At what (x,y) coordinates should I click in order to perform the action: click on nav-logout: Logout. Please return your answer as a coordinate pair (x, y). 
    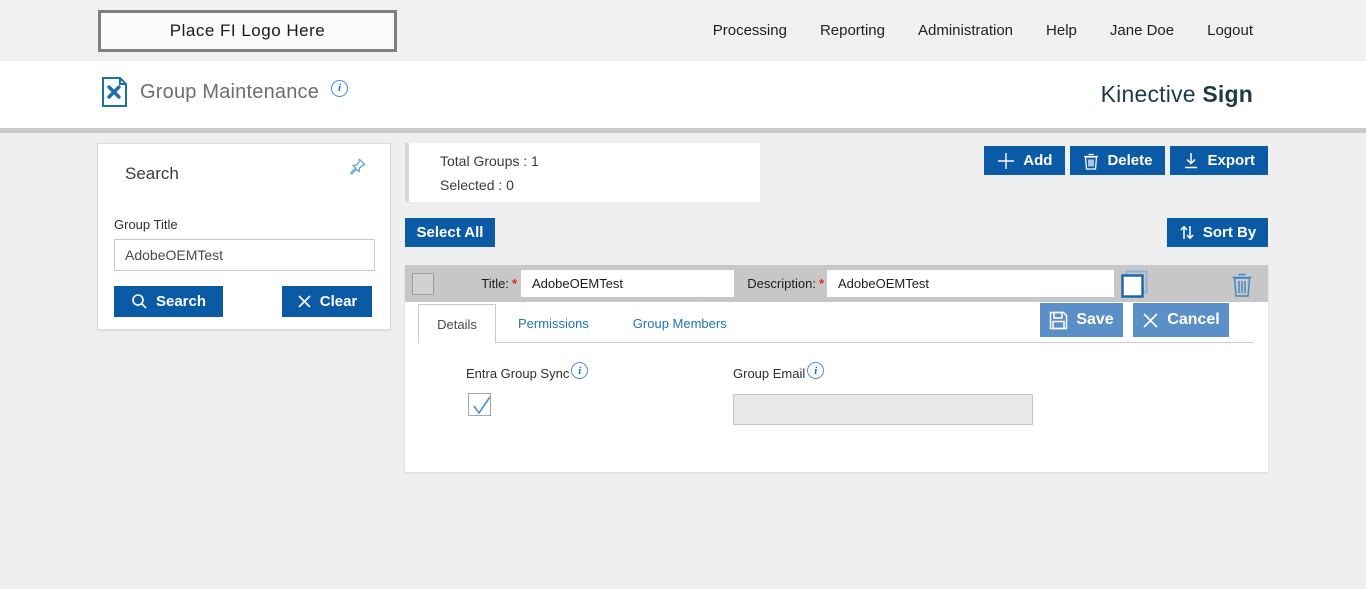
    Looking at the image, I should click on (1230, 30).